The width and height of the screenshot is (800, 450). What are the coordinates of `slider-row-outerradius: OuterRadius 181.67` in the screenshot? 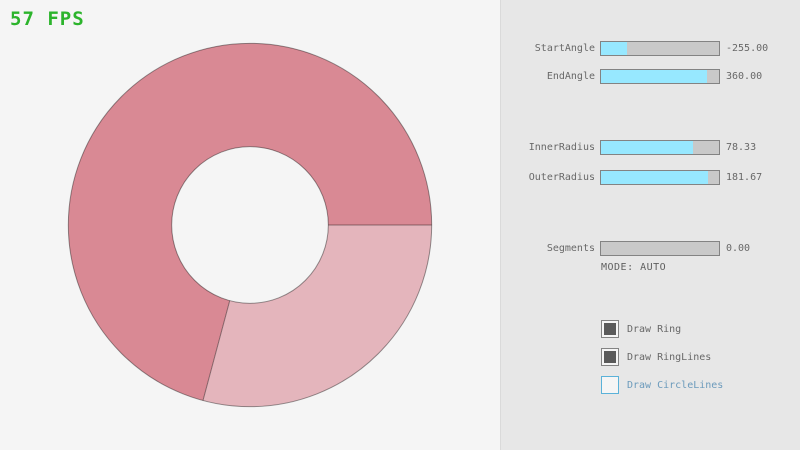 It's located at (650, 177).